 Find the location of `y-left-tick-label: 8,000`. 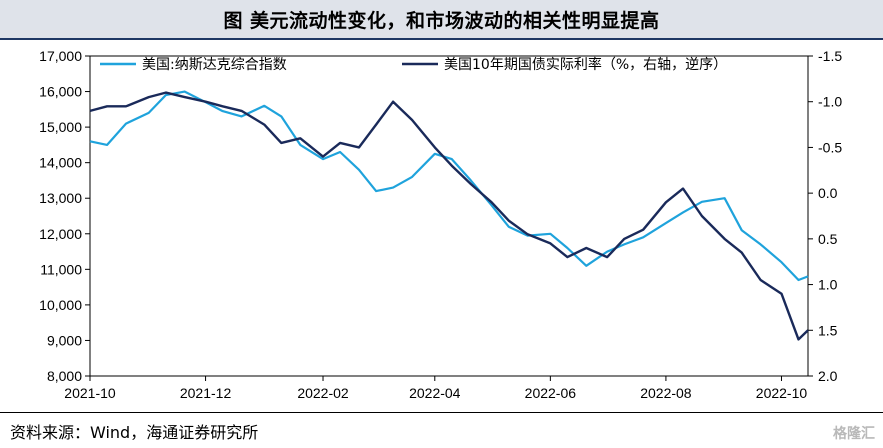

y-left-tick-label: 8,000 is located at coordinates (64, 376).